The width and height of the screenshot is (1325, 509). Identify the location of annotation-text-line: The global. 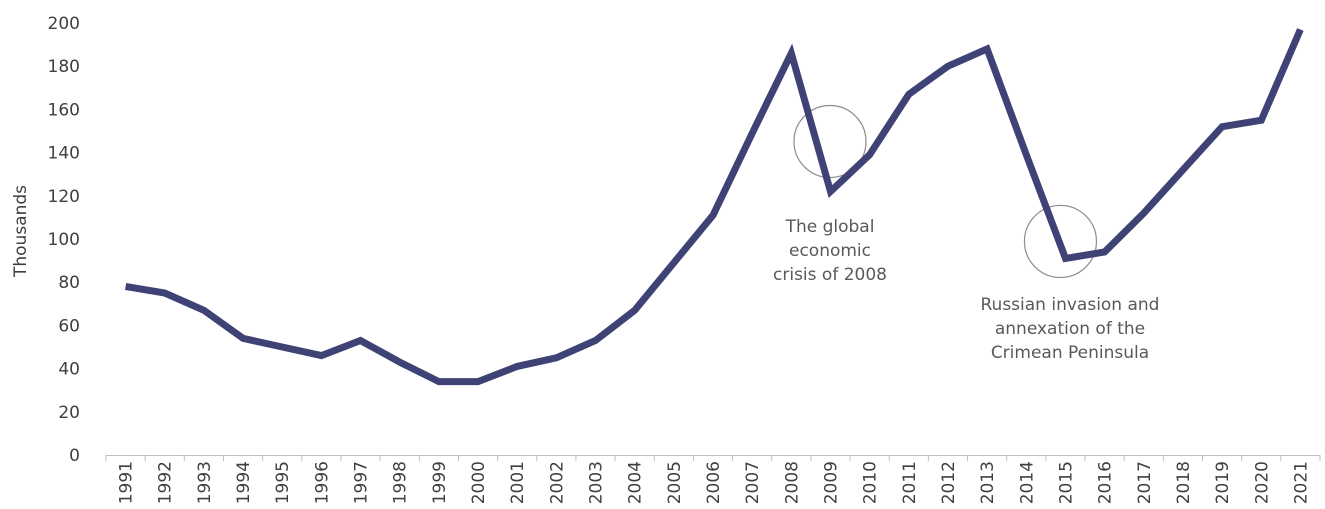
(830, 227).